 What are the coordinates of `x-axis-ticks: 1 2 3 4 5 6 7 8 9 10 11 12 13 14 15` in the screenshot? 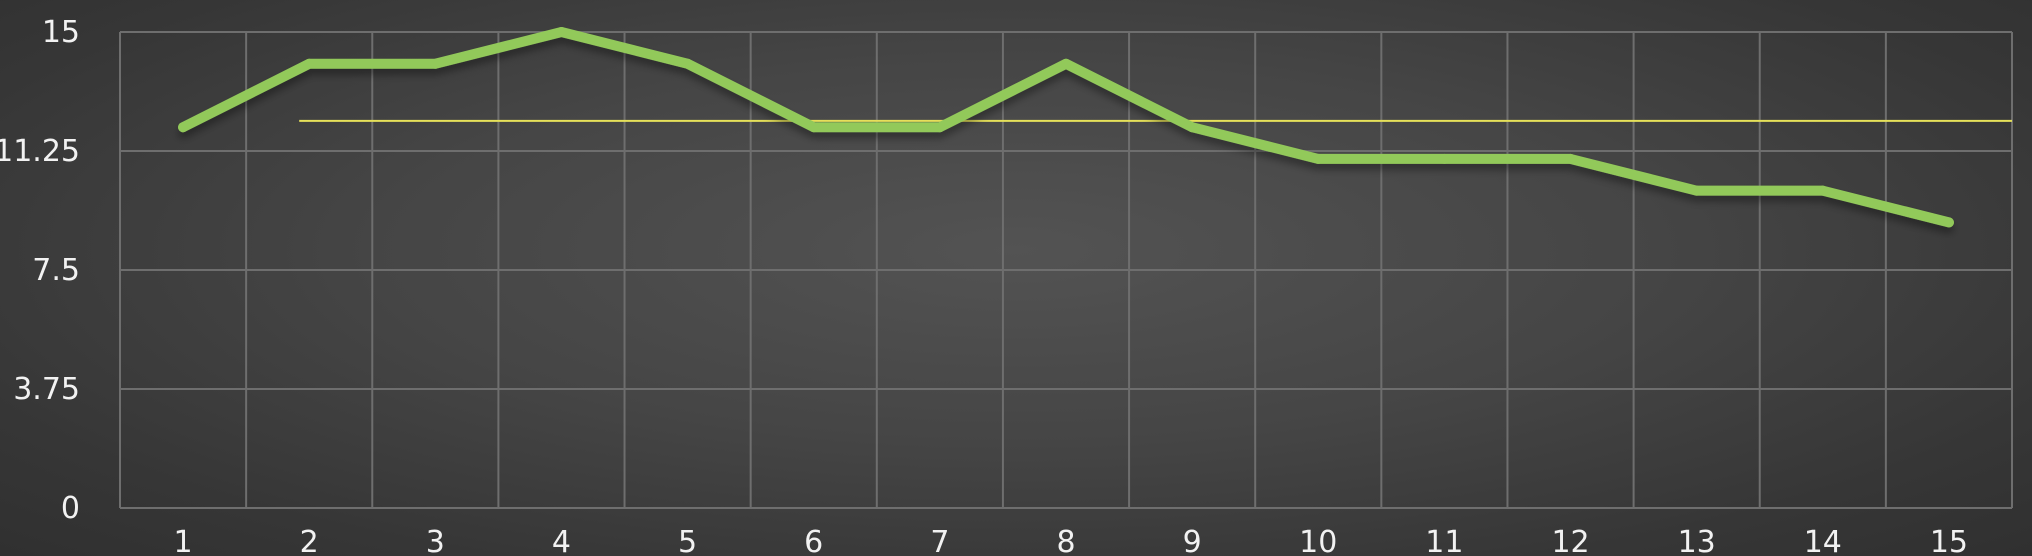 It's located at (1071, 540).